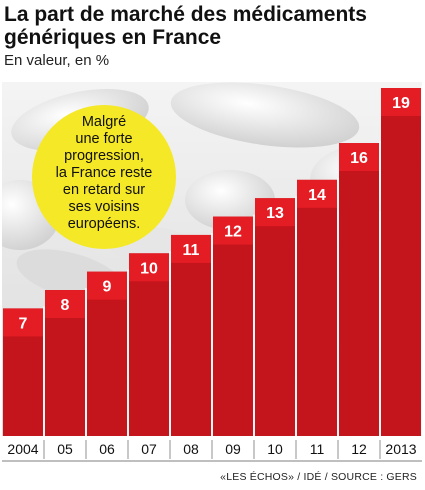 The height and width of the screenshot is (490, 425). Describe the element at coordinates (104, 190) in the screenshot. I see `callout-line: en retard sur` at that location.